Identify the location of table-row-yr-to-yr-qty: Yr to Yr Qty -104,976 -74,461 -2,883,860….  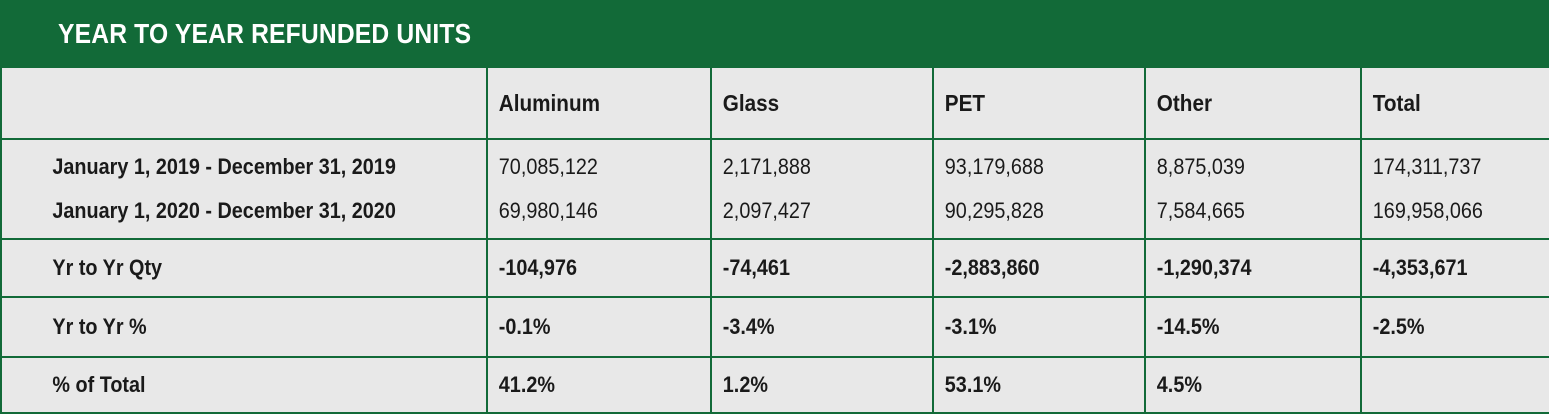
(774, 268).